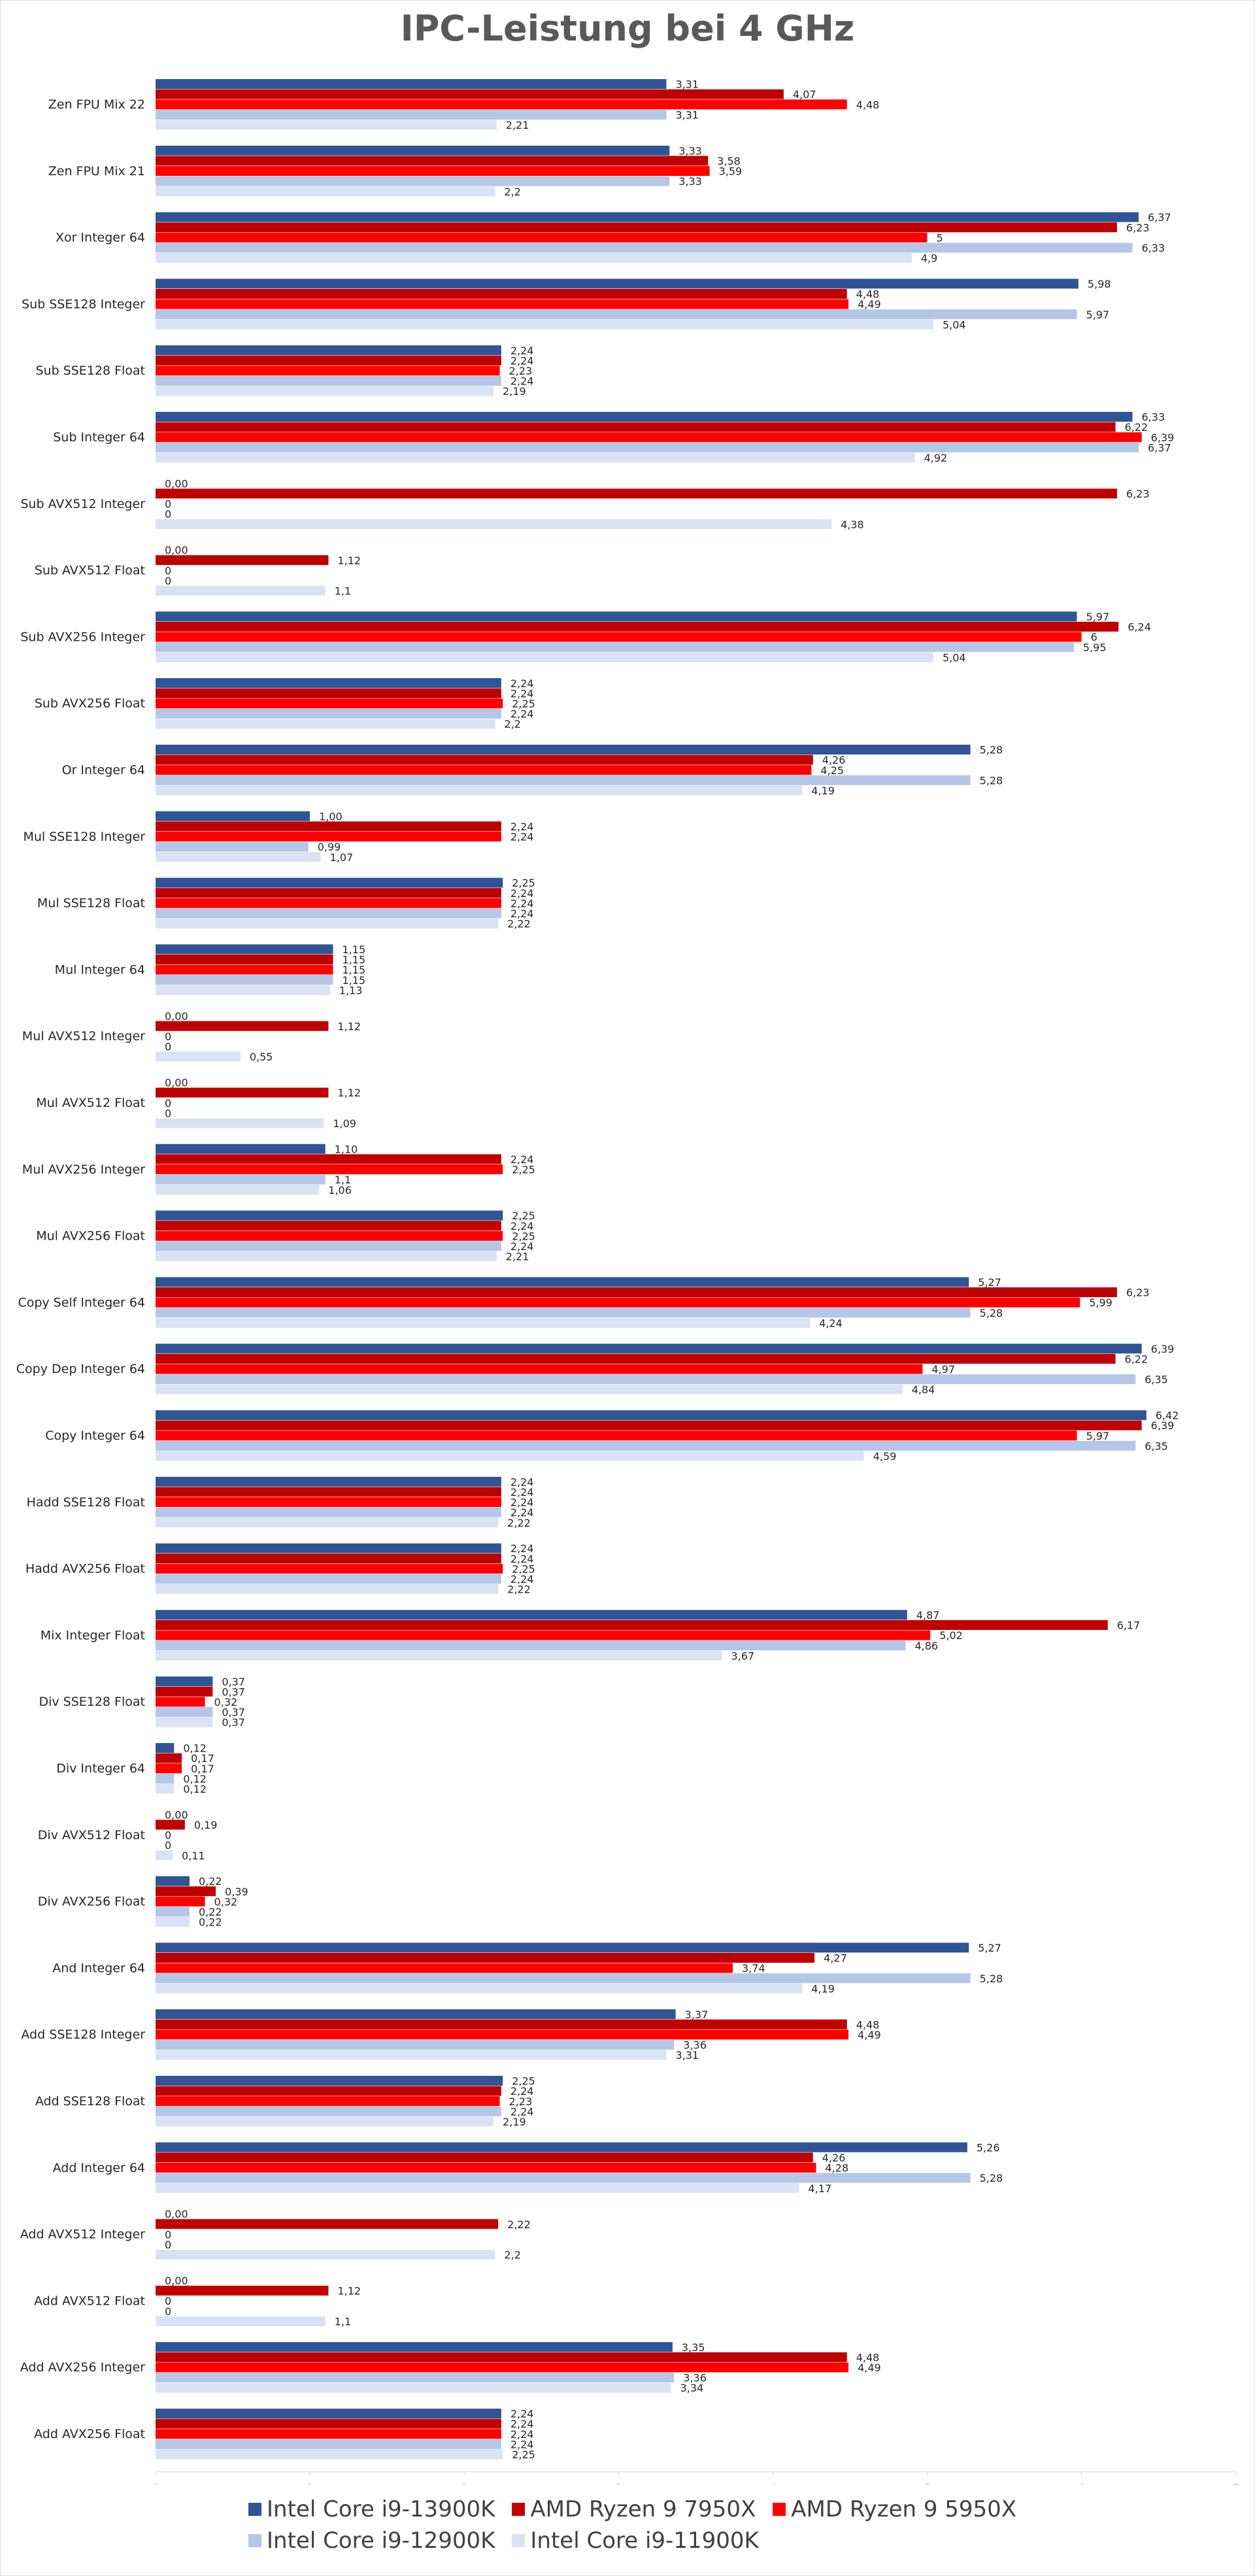 This screenshot has height=2576, width=1255. I want to click on data-label: 5,26, so click(989, 2147).